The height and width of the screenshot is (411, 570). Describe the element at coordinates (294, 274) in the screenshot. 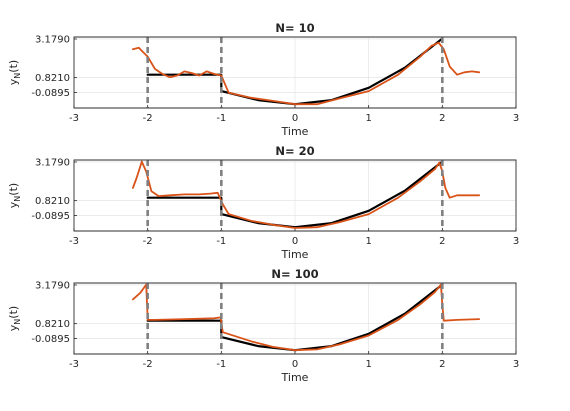

I see `subplot-title: N= 100` at that location.